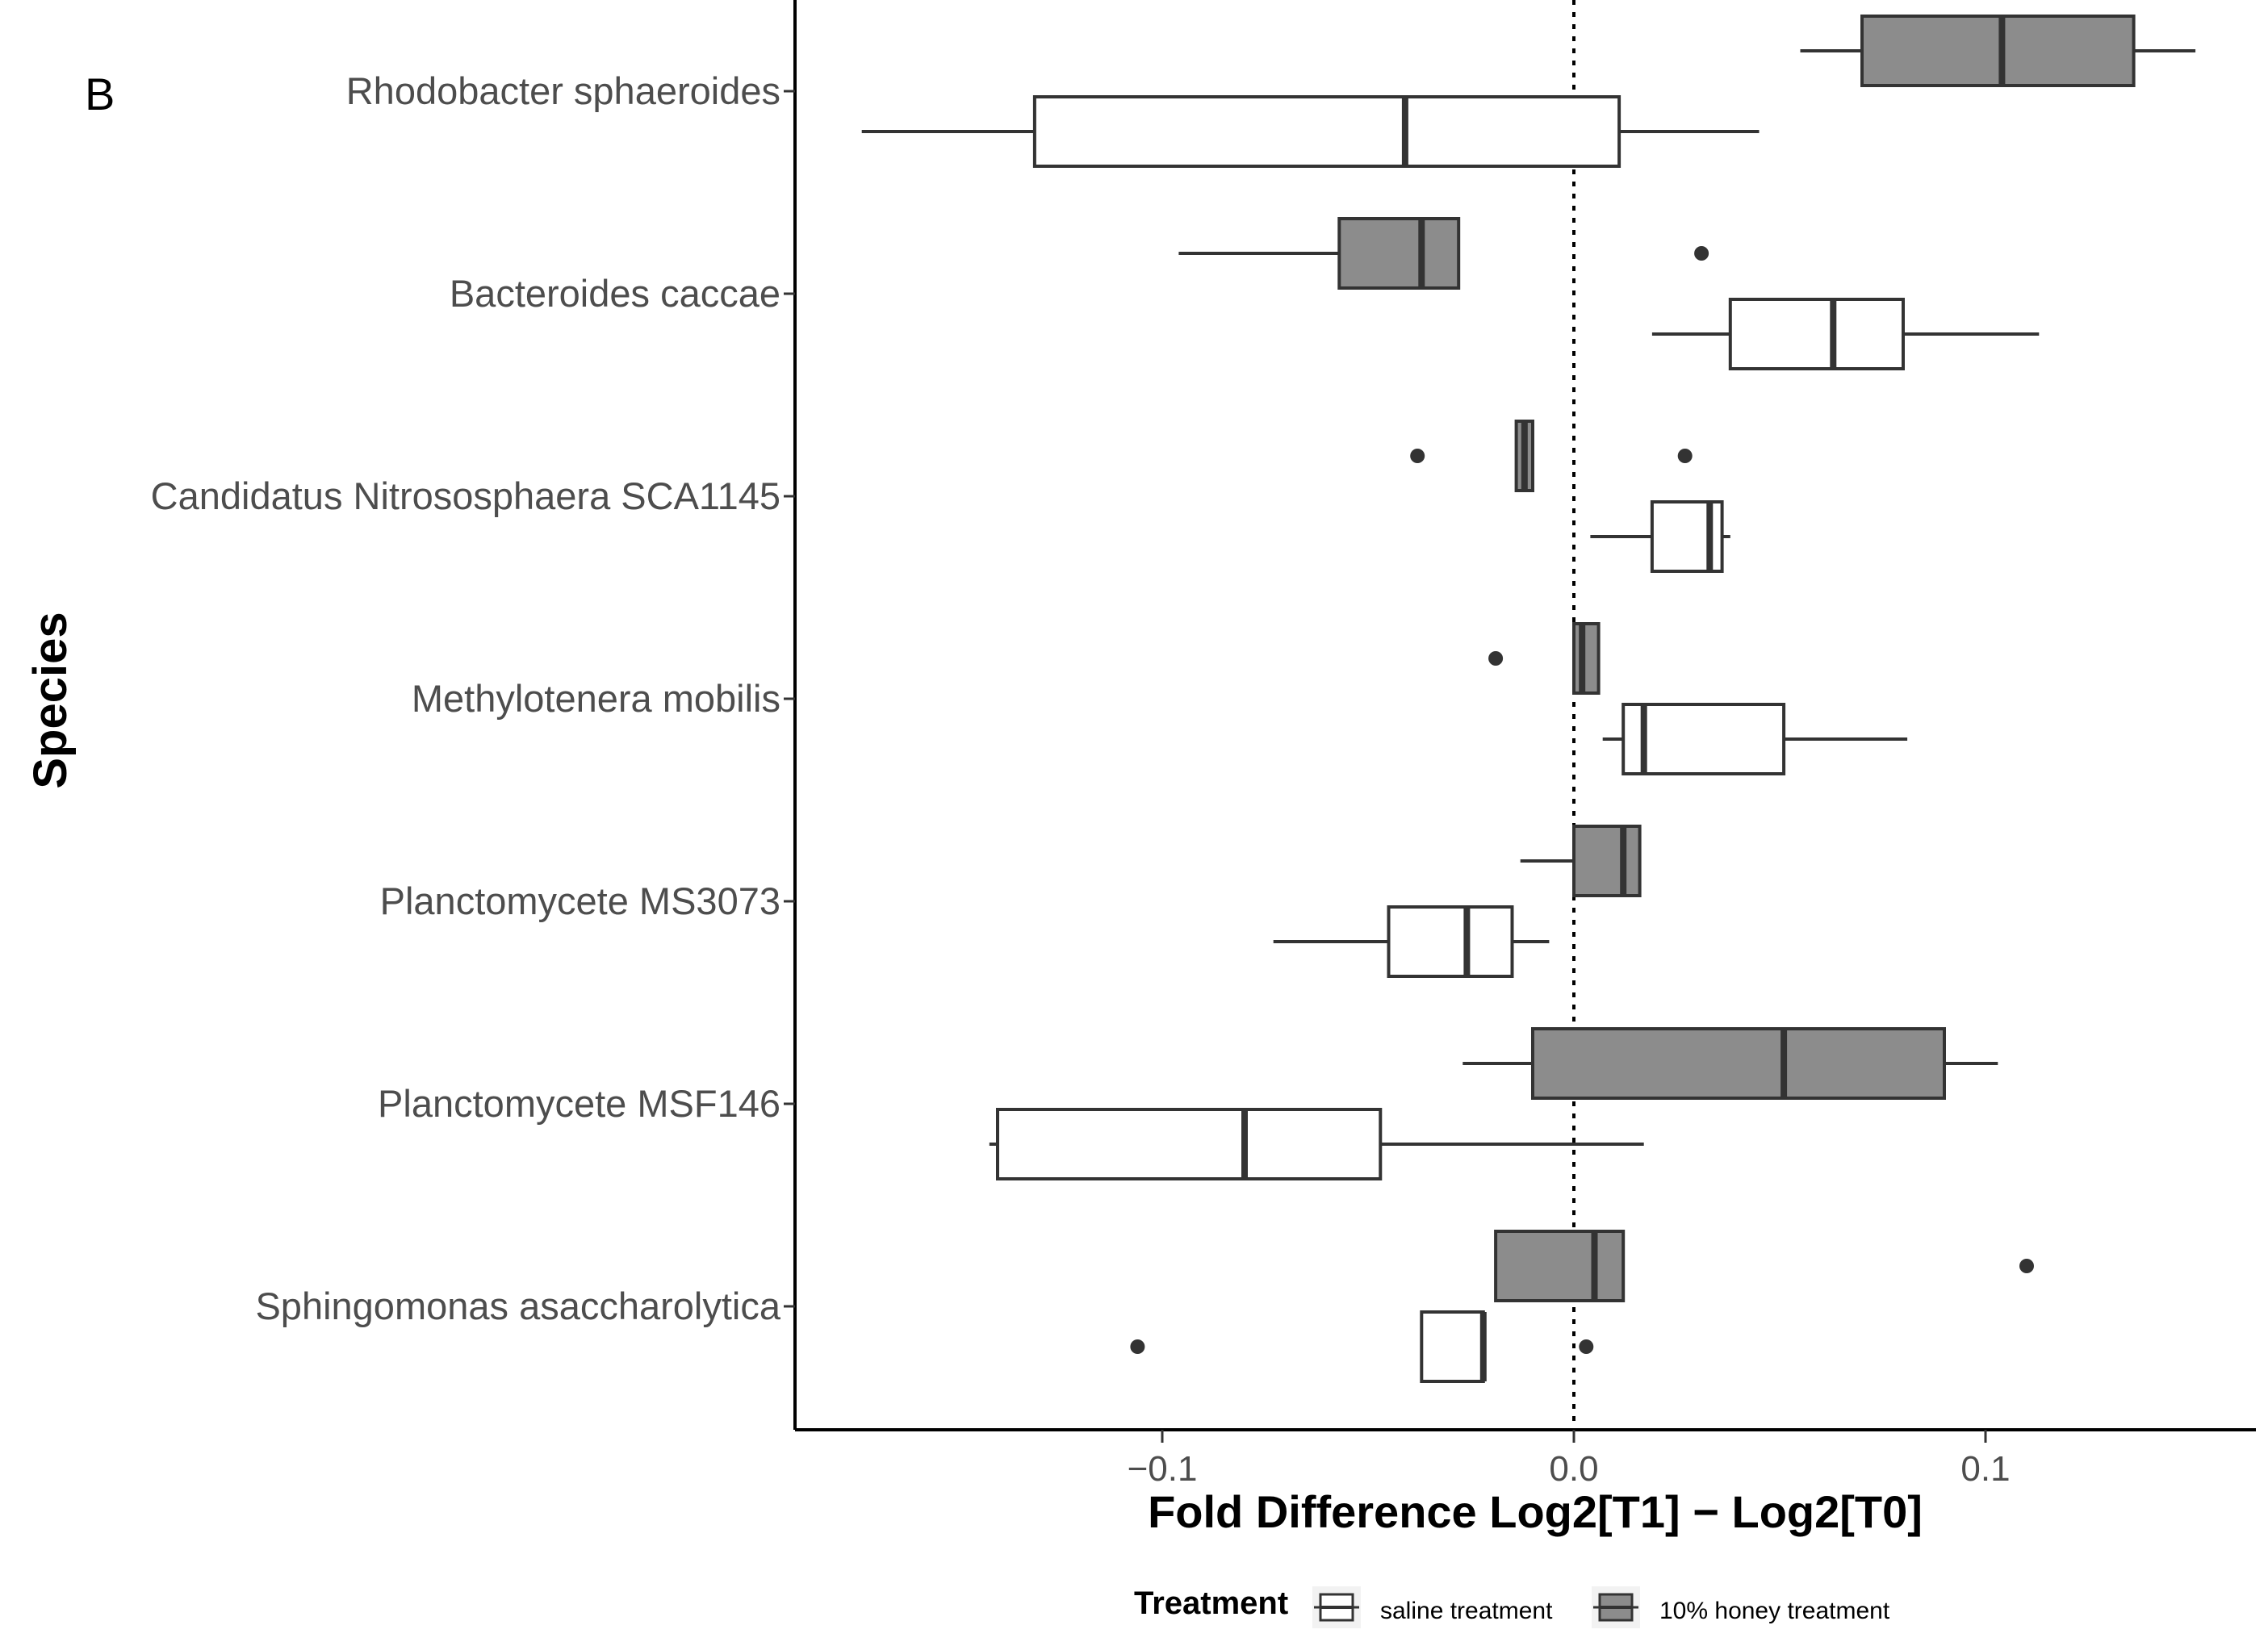 The image size is (2268, 1642). Describe the element at coordinates (580, 900) in the screenshot. I see `species-label: Planctomycete MS3073` at that location.